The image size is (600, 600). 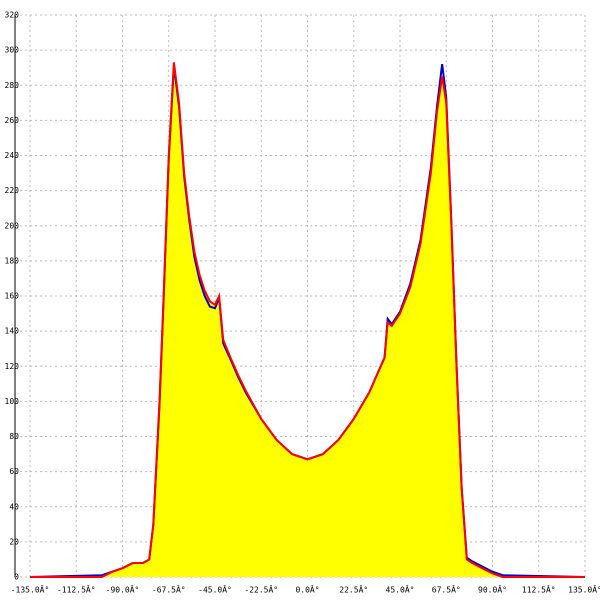 I want to click on x-tick-label: -67.5Â°, so click(x=169, y=589).